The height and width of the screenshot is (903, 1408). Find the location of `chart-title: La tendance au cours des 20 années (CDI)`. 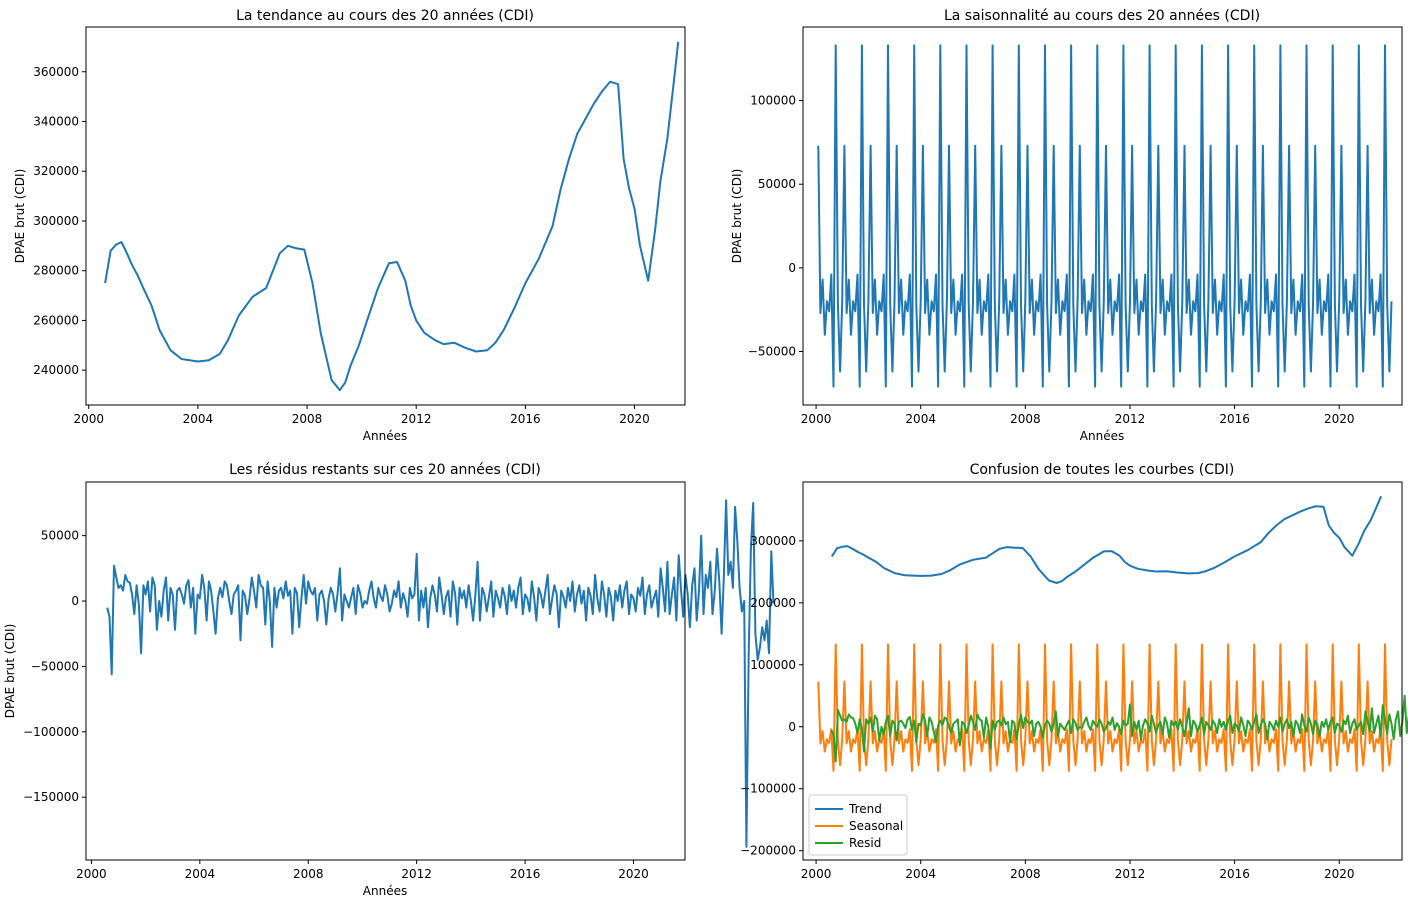

chart-title: La tendance au cours des 20 années (CDI) is located at coordinates (385, 16).